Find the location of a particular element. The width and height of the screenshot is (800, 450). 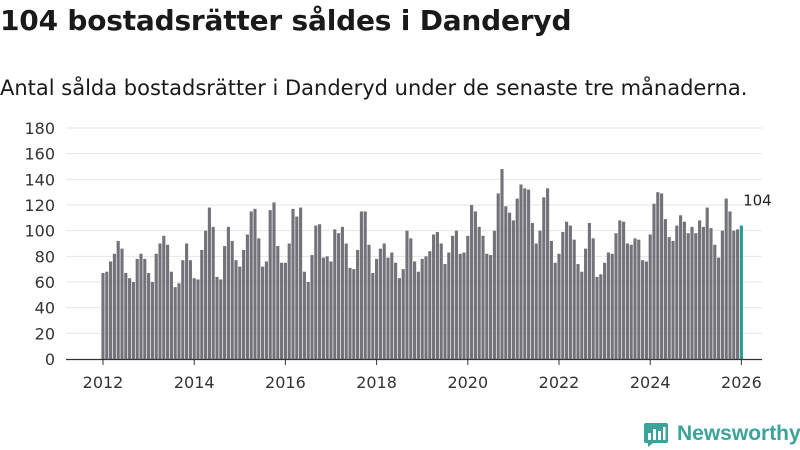

bar-latest is located at coordinates (741, 292).